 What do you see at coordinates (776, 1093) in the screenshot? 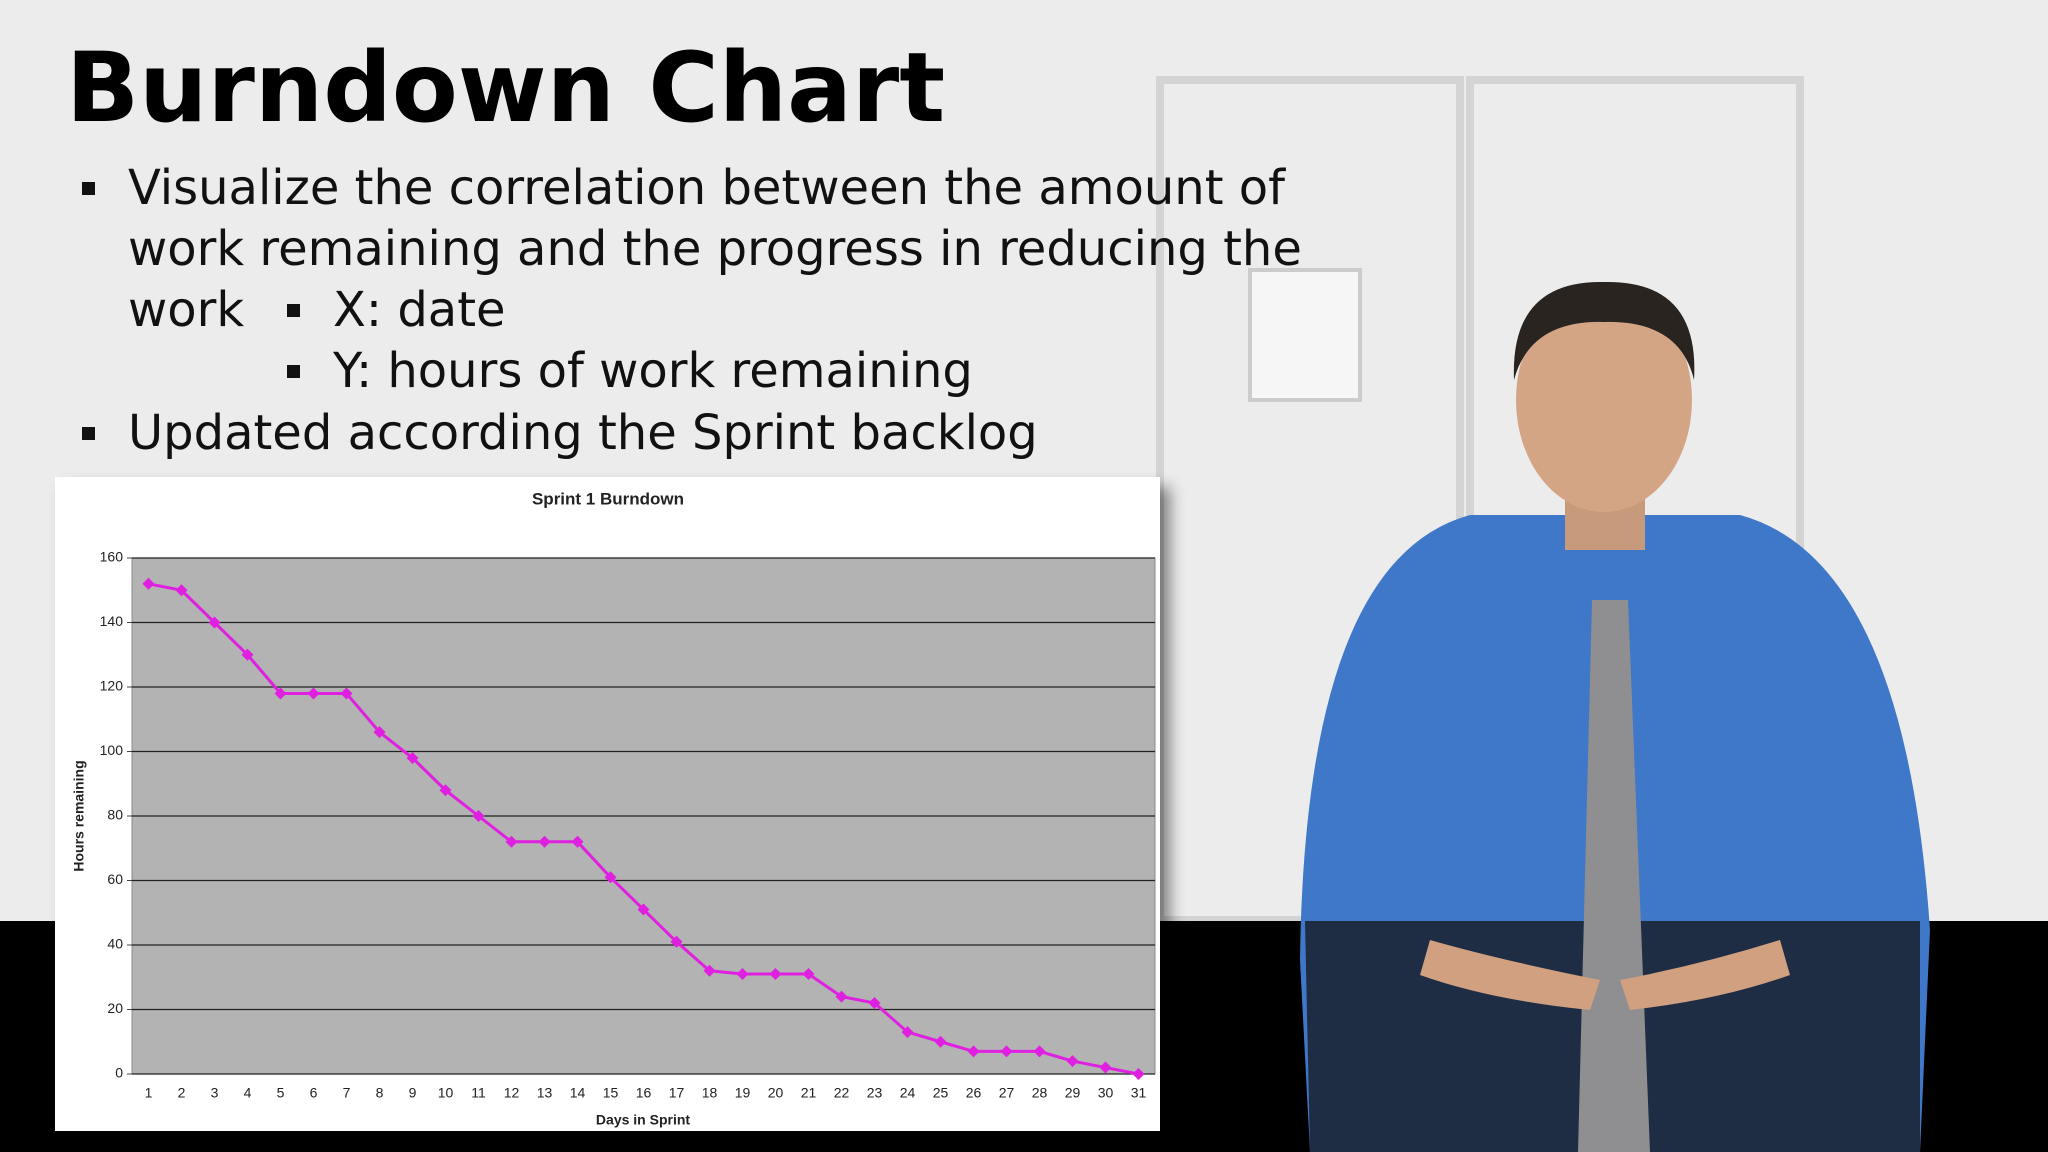
I see `x-tick-label: 20` at bounding box center [776, 1093].